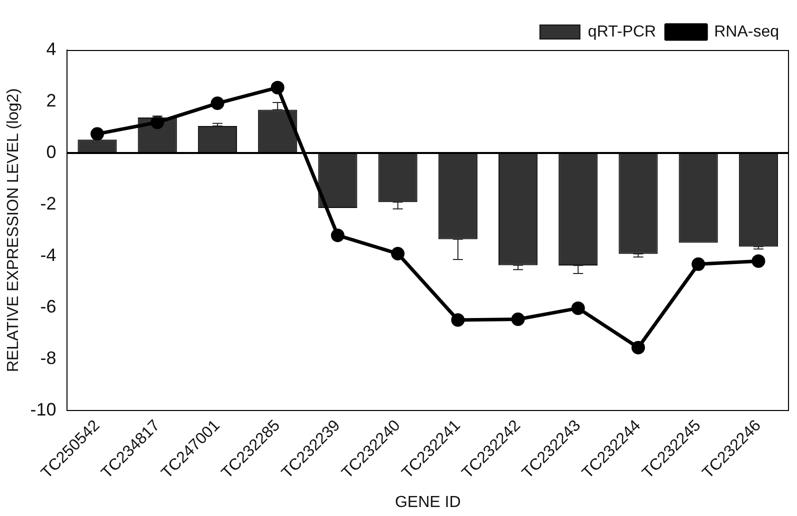 This screenshot has height=516, width=797. What do you see at coordinates (48, 358) in the screenshot?
I see `y-tick-label: -8` at bounding box center [48, 358].